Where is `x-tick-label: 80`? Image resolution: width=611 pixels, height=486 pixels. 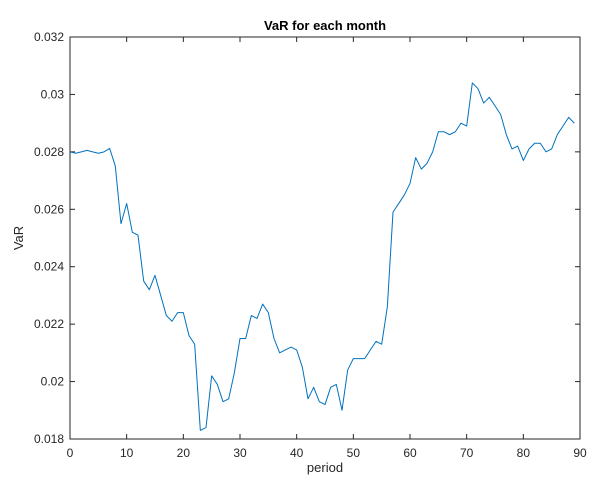
x-tick-label: 80 is located at coordinates (524, 453).